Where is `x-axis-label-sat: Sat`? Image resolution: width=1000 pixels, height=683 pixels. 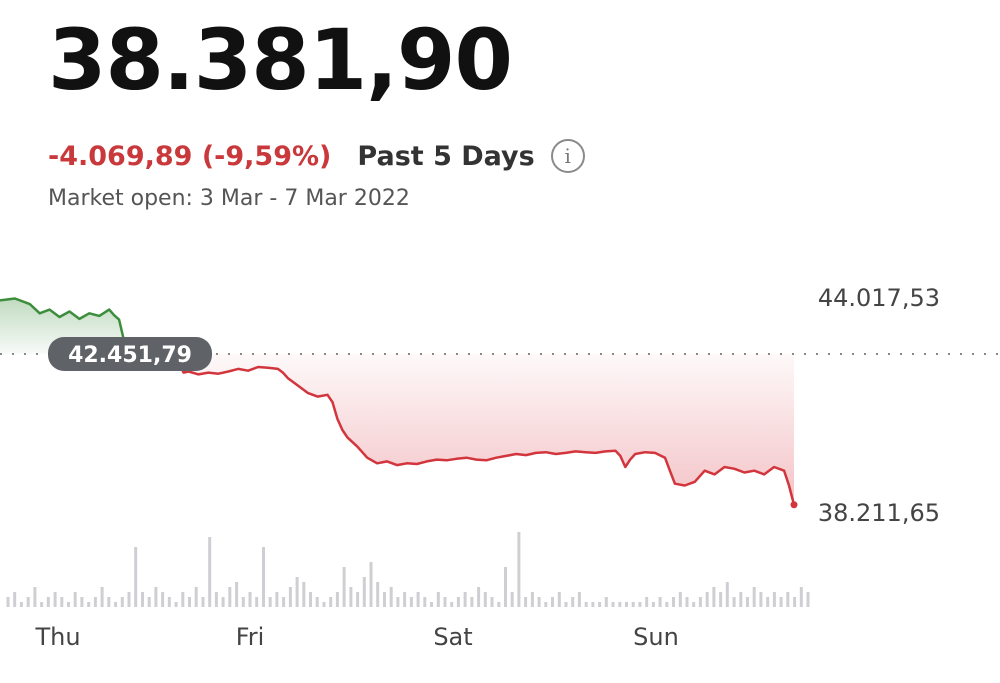
x-axis-label-sat: Sat is located at coordinates (452, 637).